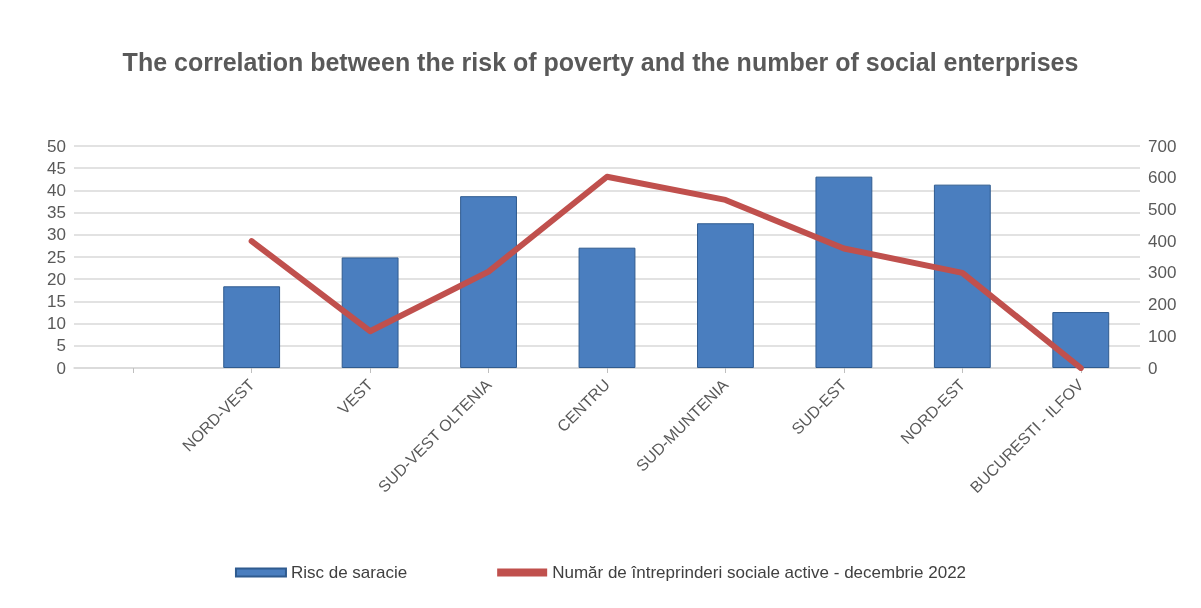  What do you see at coordinates (1162, 273) in the screenshot?
I see `y2-tick-label: 300` at bounding box center [1162, 273].